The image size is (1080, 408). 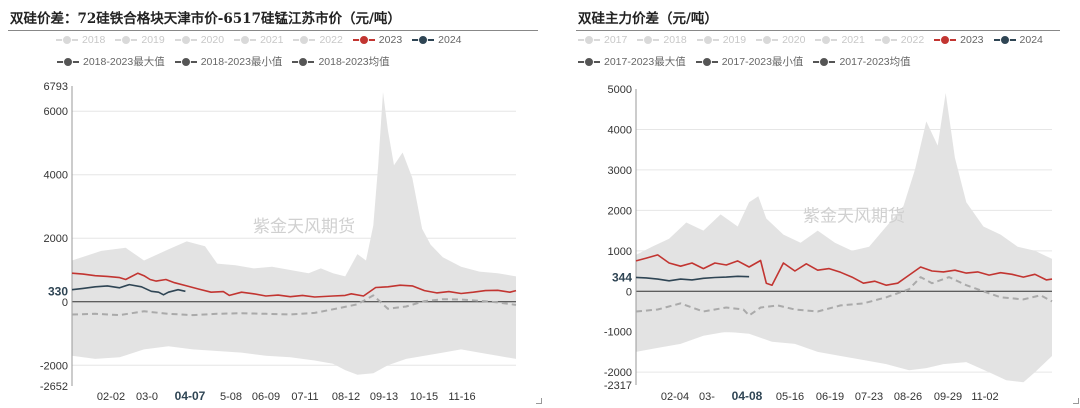 I want to click on x-tick-label: 02-02, so click(x=111, y=397).